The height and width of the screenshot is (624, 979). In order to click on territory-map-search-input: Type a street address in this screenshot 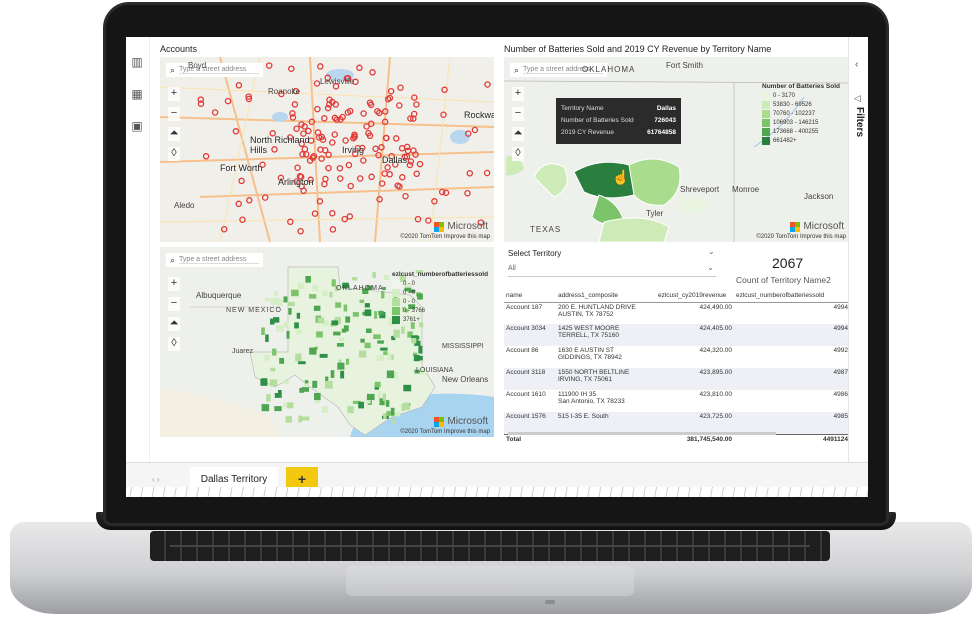, I will do `click(563, 70)`.